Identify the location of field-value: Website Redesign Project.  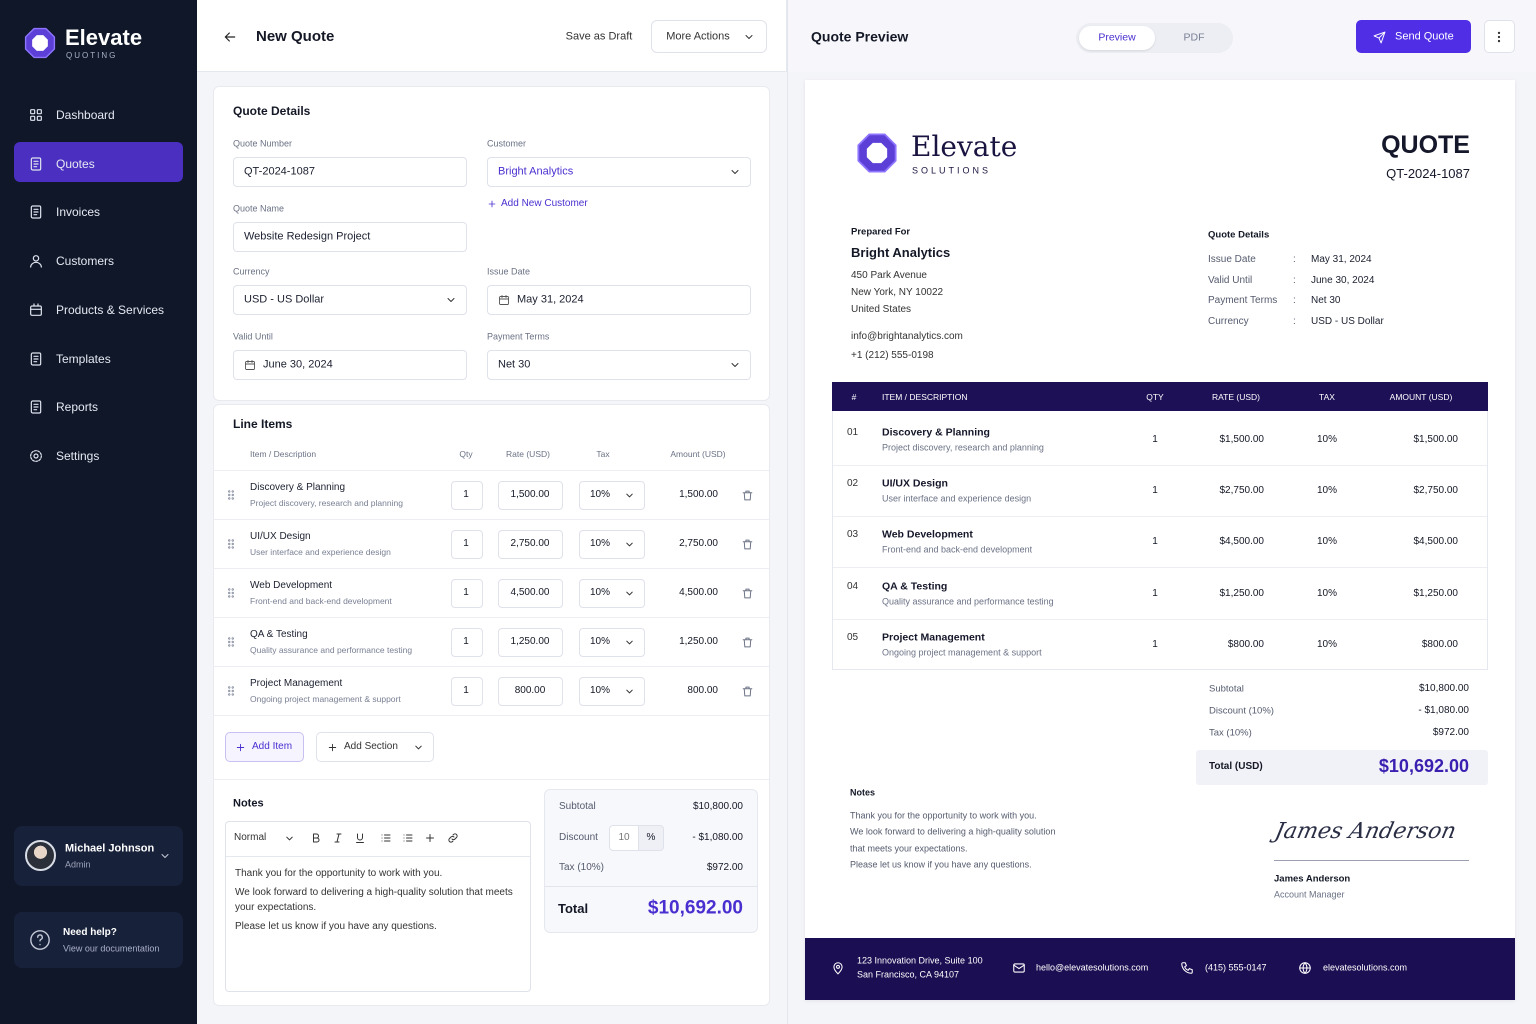
(307, 236).